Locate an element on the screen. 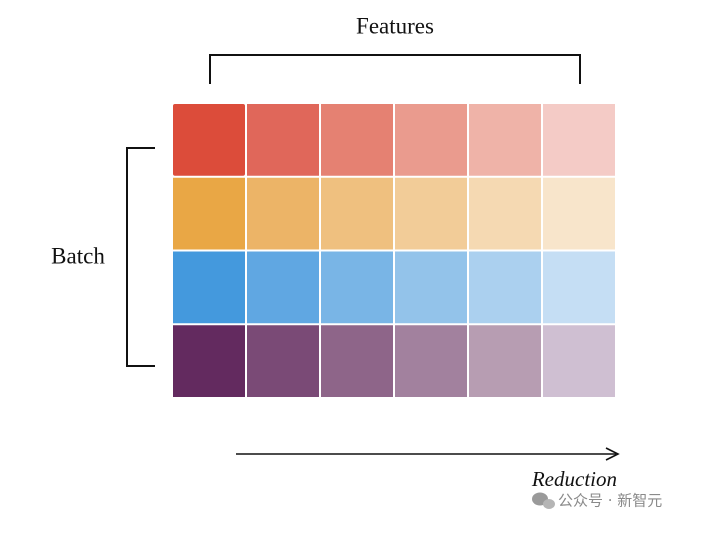 The height and width of the screenshot is (535, 720). watermark-icon is located at coordinates (549, 504).